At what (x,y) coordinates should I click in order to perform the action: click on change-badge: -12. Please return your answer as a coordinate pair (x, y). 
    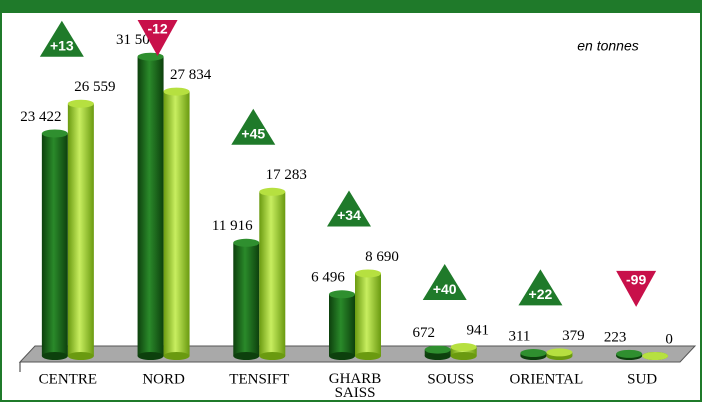
    Looking at the image, I should click on (157, 38).